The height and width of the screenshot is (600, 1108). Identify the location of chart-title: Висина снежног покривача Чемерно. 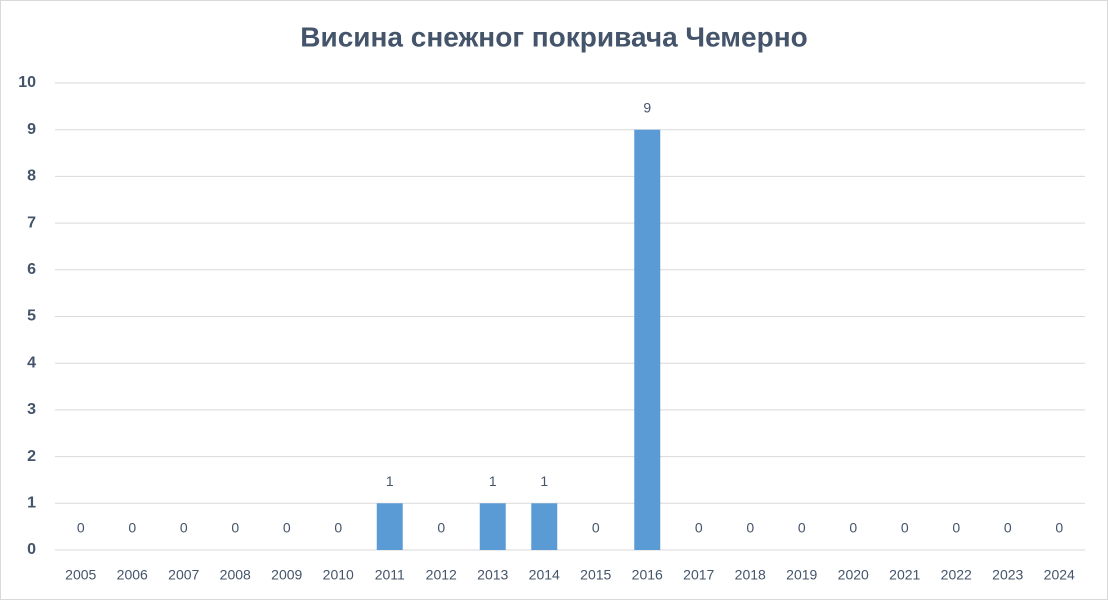
(553, 36).